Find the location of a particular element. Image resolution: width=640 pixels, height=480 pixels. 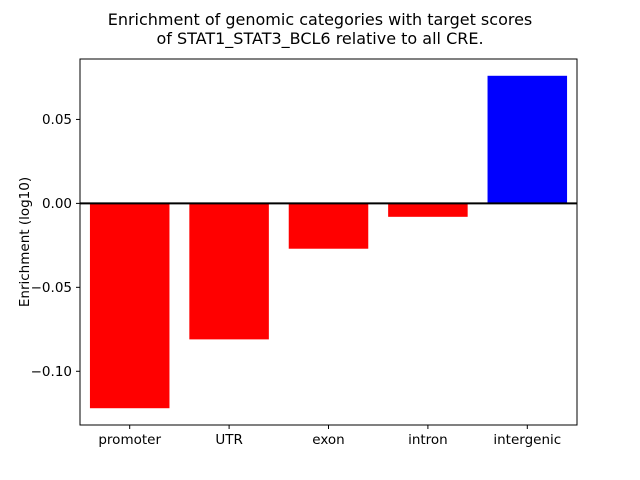

y-tick-label: −0.10 is located at coordinates (51, 372).